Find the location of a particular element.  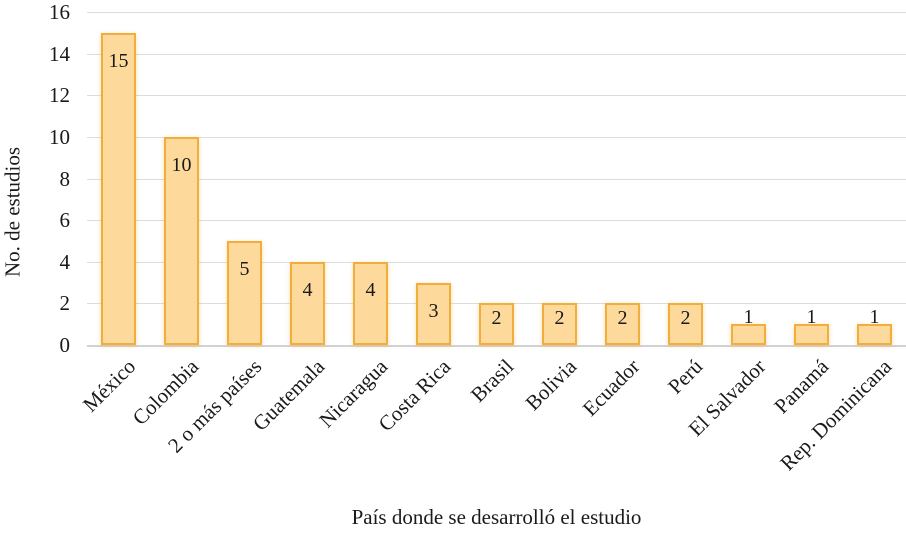

y-tick-label: 16 is located at coordinates (59, 12).